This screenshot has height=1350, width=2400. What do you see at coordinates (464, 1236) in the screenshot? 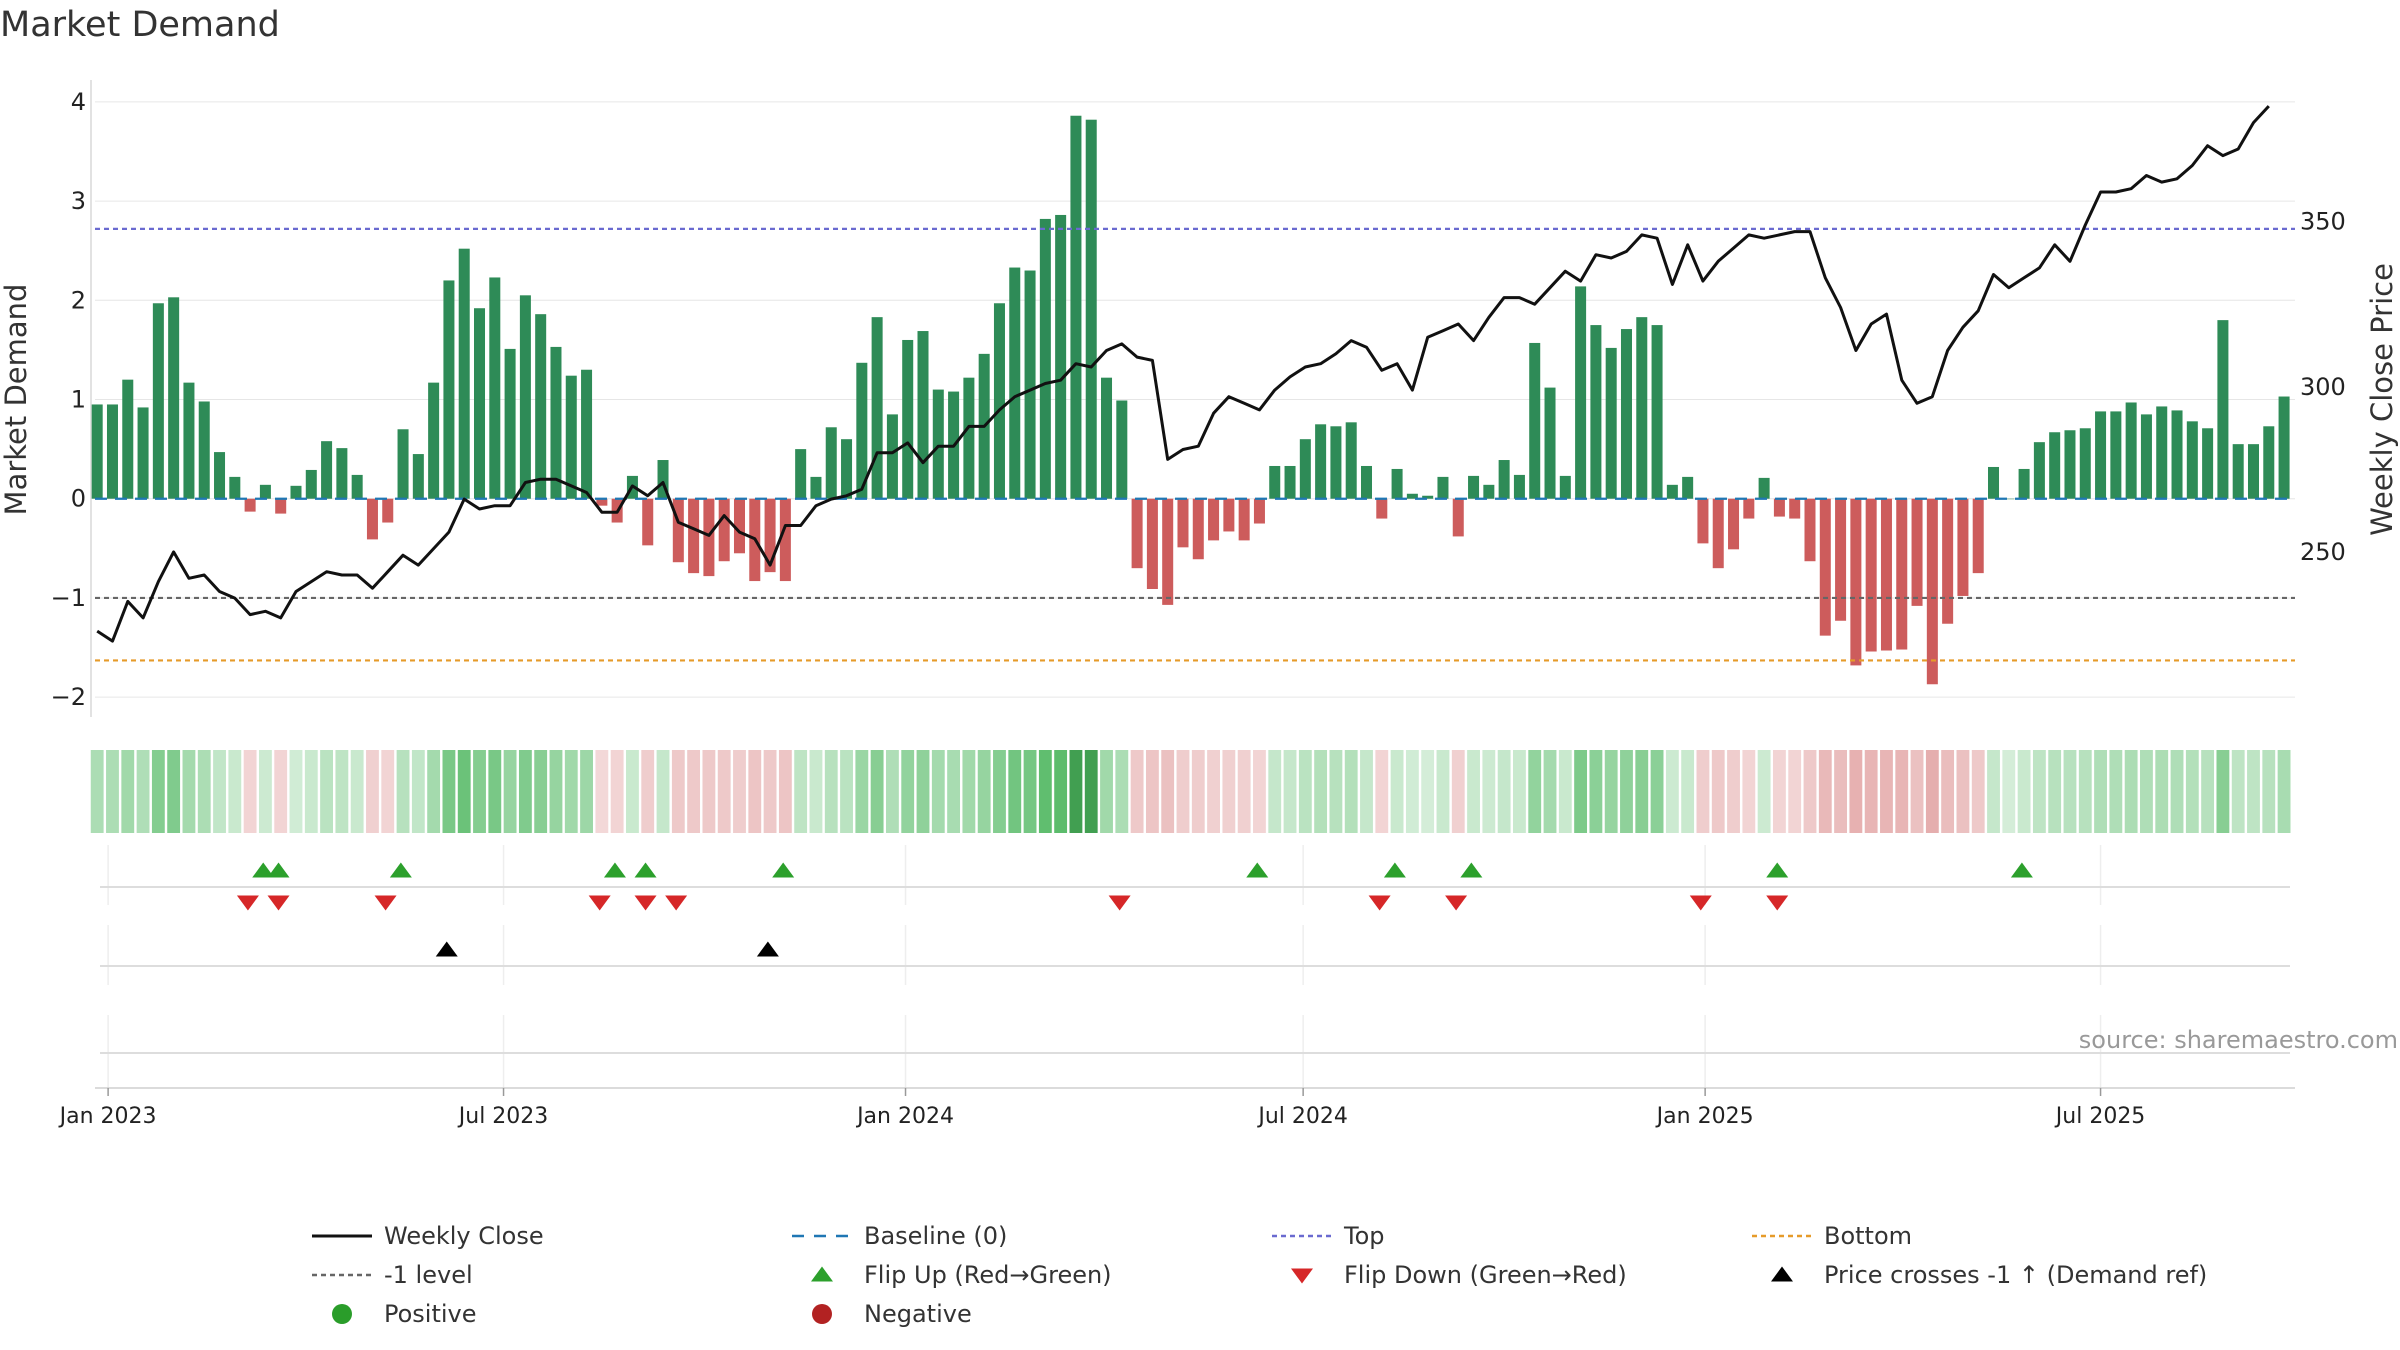
I see `legend-label: Weekly Close` at bounding box center [464, 1236].